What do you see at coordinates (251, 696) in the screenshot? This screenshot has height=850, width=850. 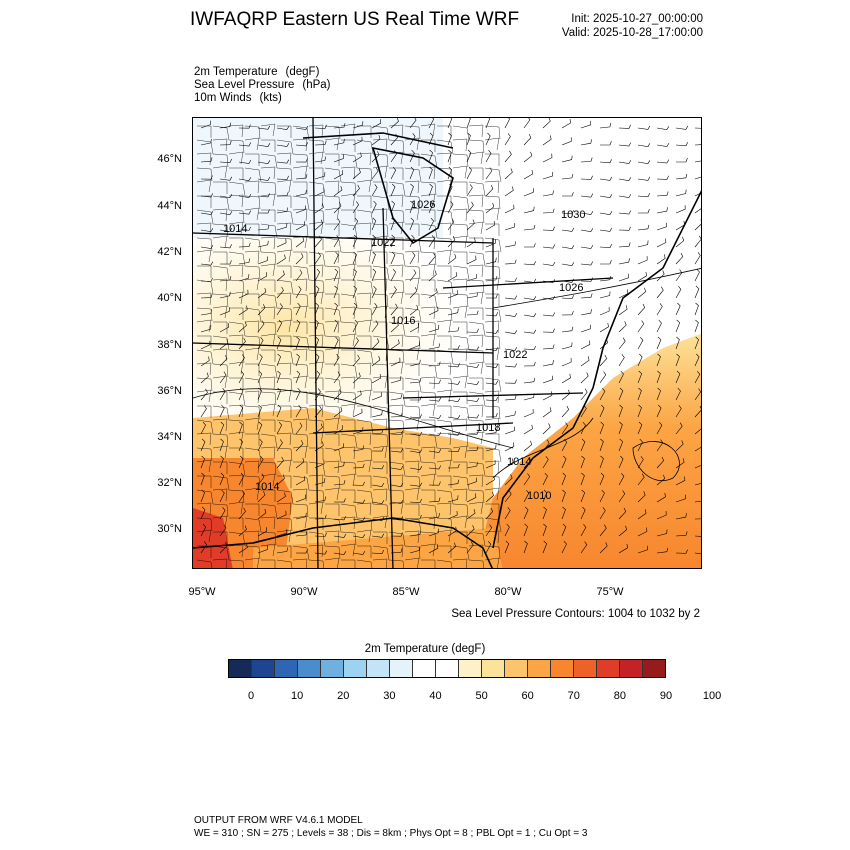 I see `colorbar-tick: 0` at bounding box center [251, 696].